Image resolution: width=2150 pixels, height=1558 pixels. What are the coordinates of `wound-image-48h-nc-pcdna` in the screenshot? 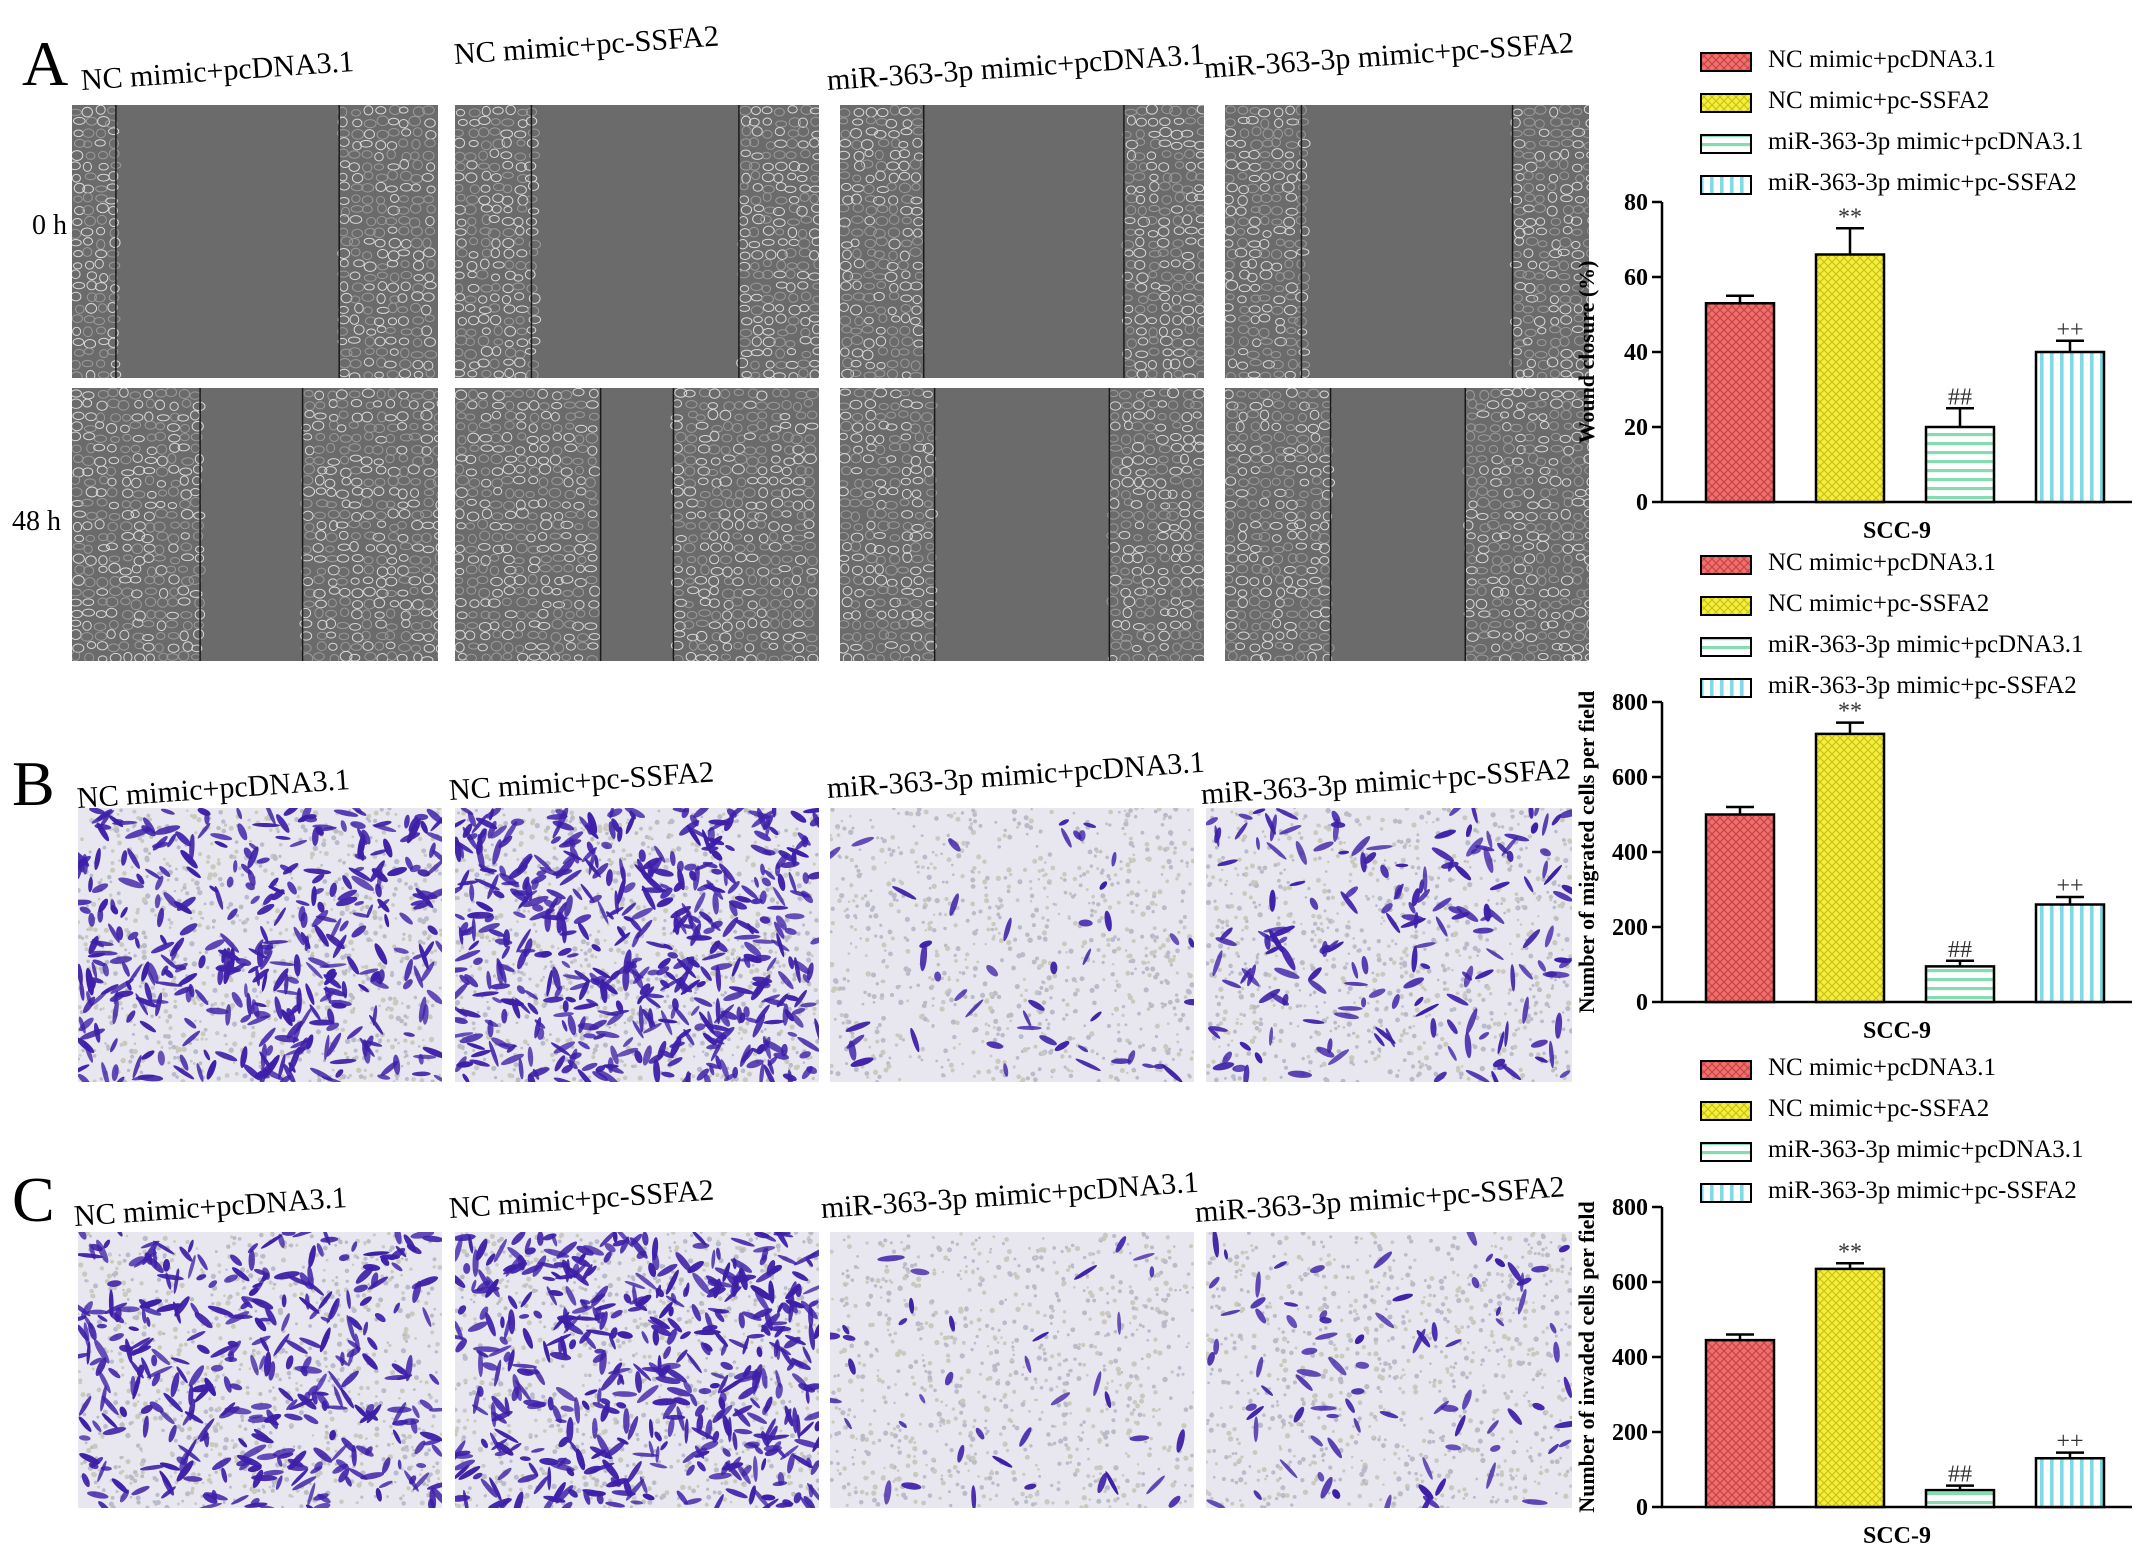 It's located at (255, 524).